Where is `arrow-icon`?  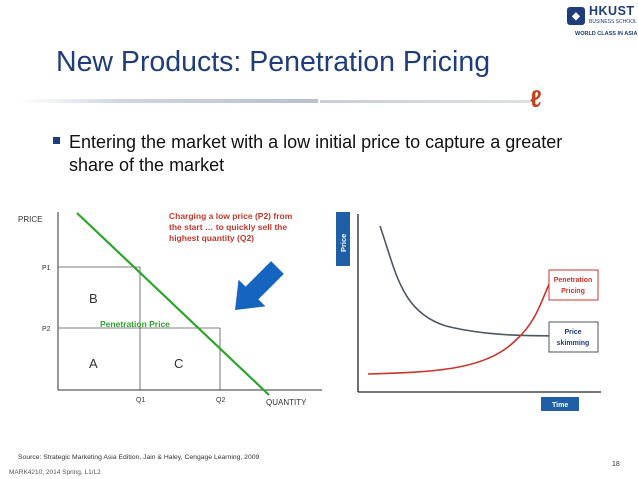 arrow-icon is located at coordinates (259, 285).